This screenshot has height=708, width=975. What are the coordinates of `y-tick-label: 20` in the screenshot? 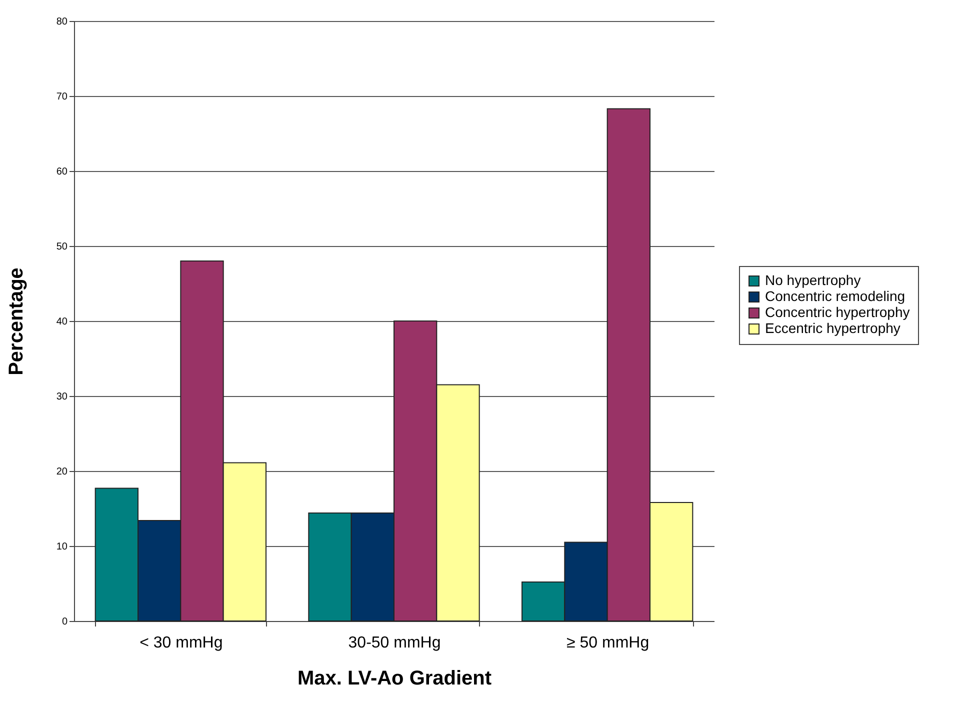 It's located at (62, 472).